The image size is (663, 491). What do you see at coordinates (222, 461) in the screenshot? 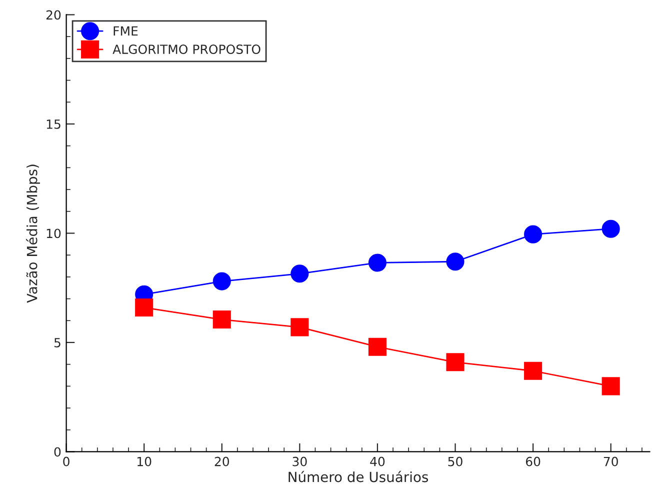
I see `x-tick-label: 20` at bounding box center [222, 461].